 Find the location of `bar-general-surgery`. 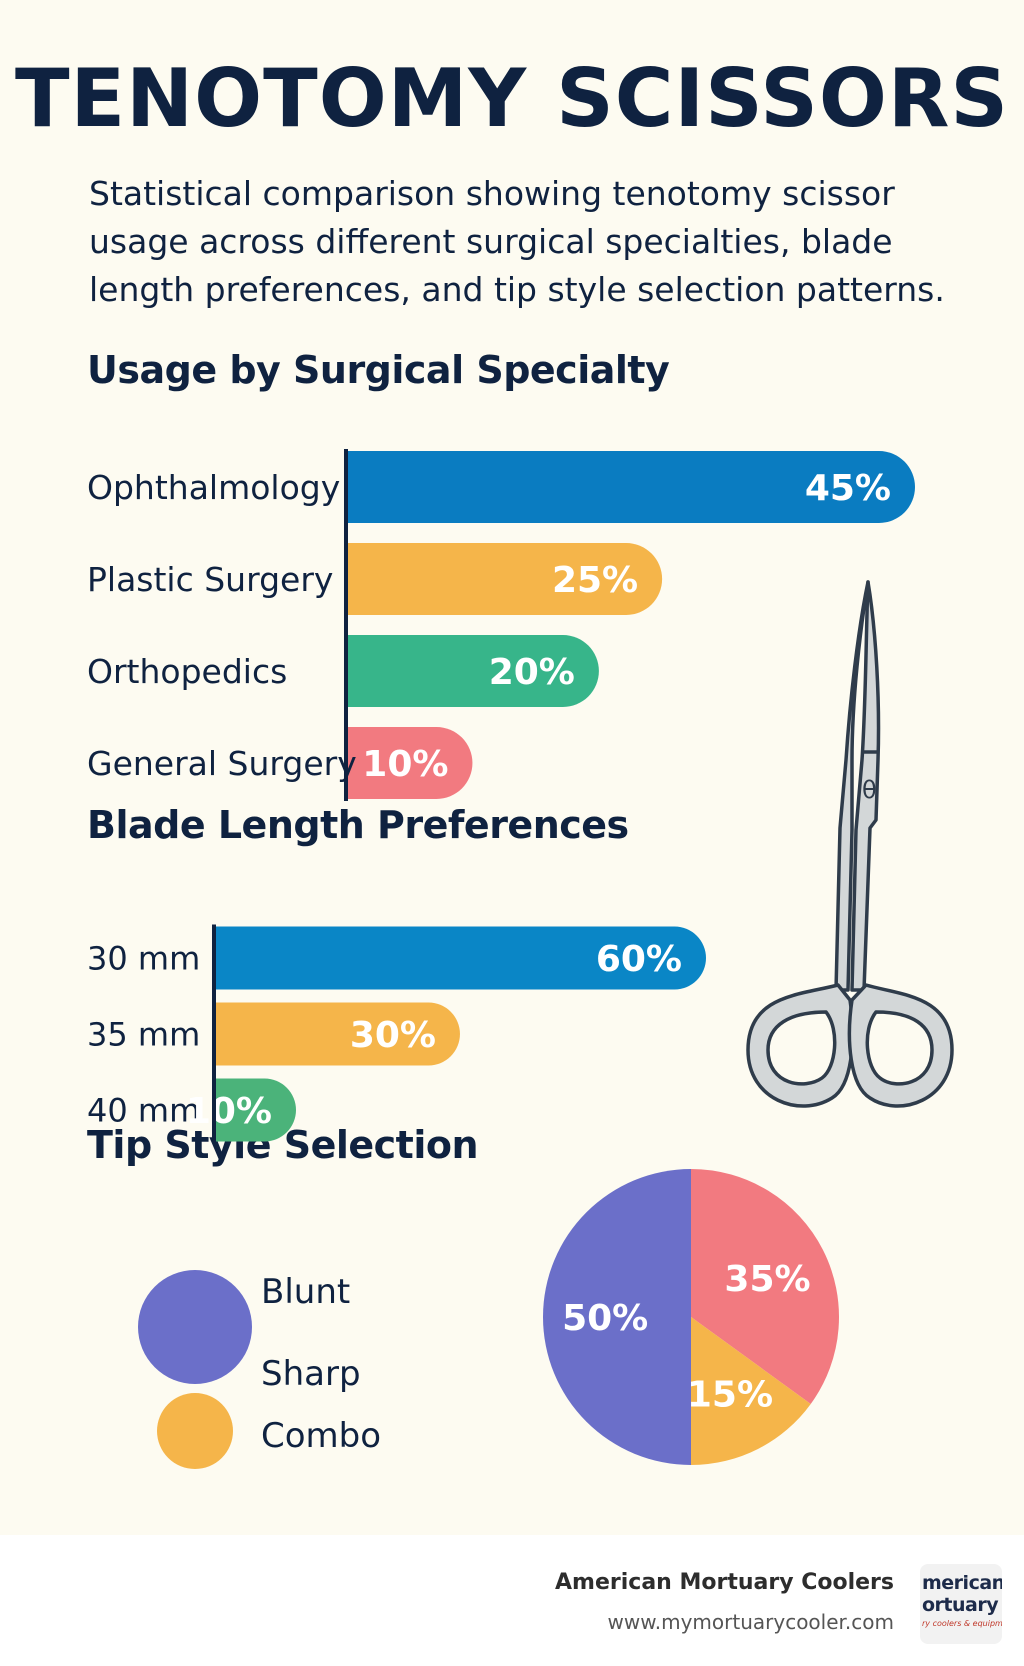

bar-general-surgery is located at coordinates (409, 763).